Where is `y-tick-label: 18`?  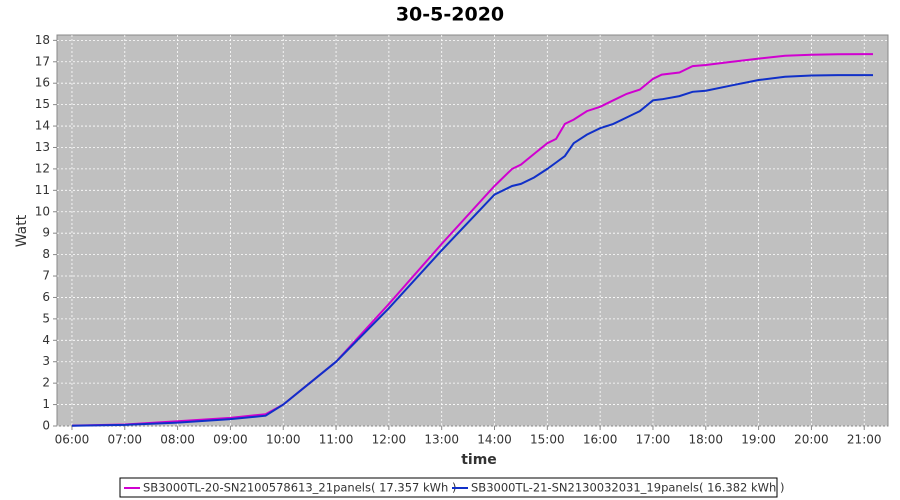
y-tick-label: 18 is located at coordinates (42, 40).